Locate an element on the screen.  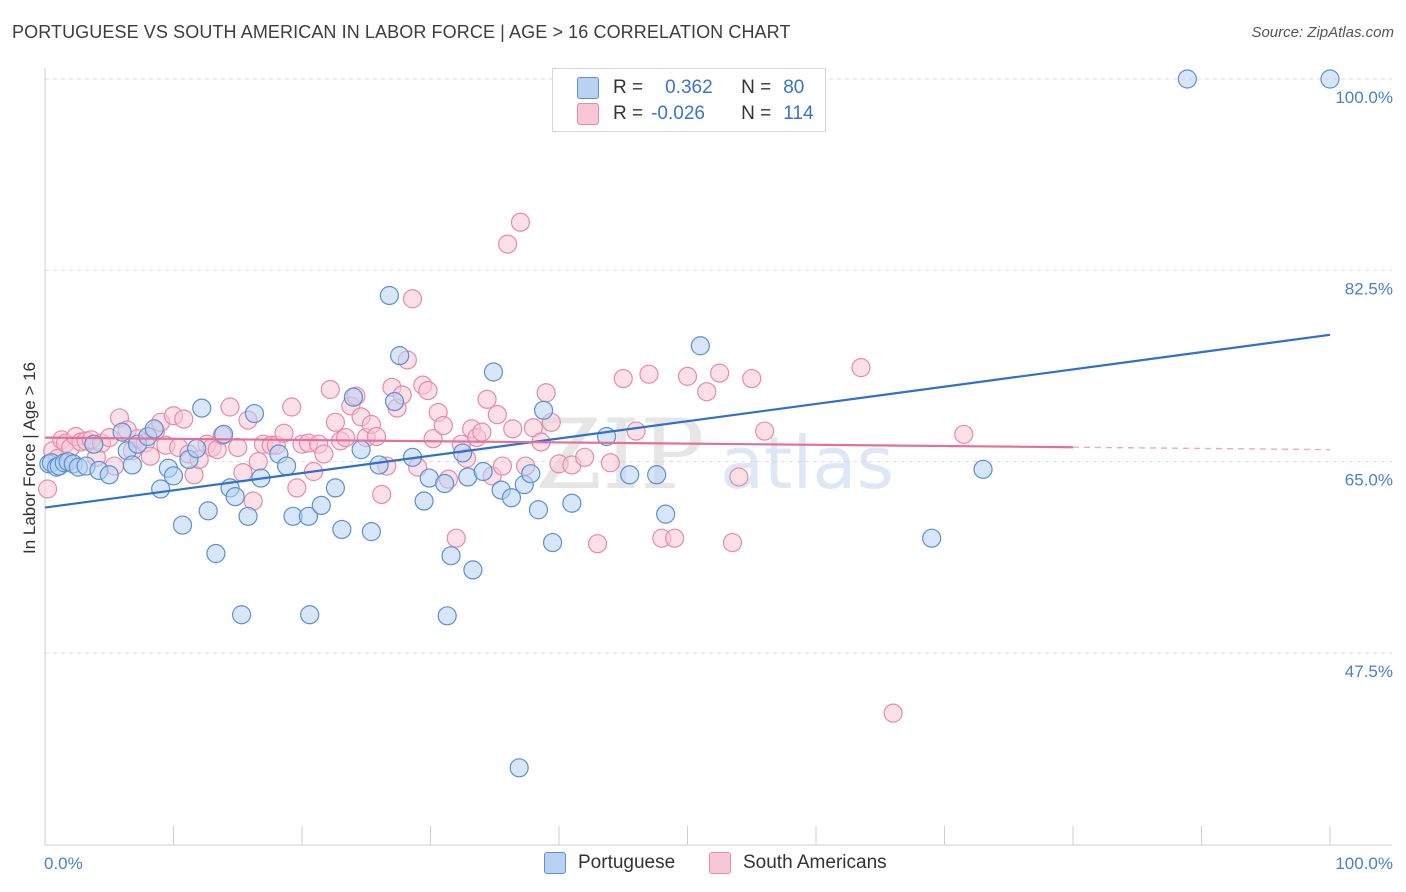
x-tick-label-min: 0.0% is located at coordinates (63, 863).